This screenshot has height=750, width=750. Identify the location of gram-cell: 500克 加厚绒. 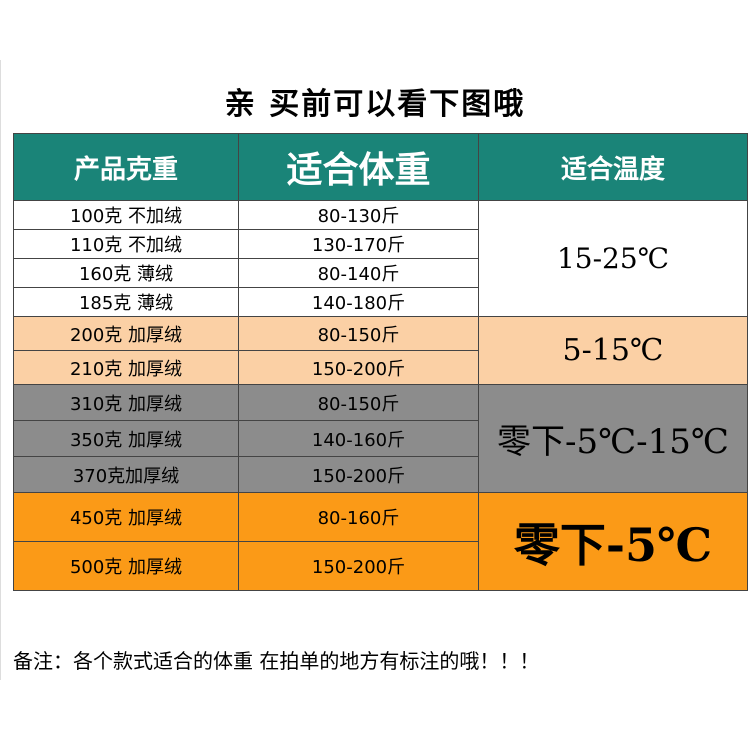
(126, 566).